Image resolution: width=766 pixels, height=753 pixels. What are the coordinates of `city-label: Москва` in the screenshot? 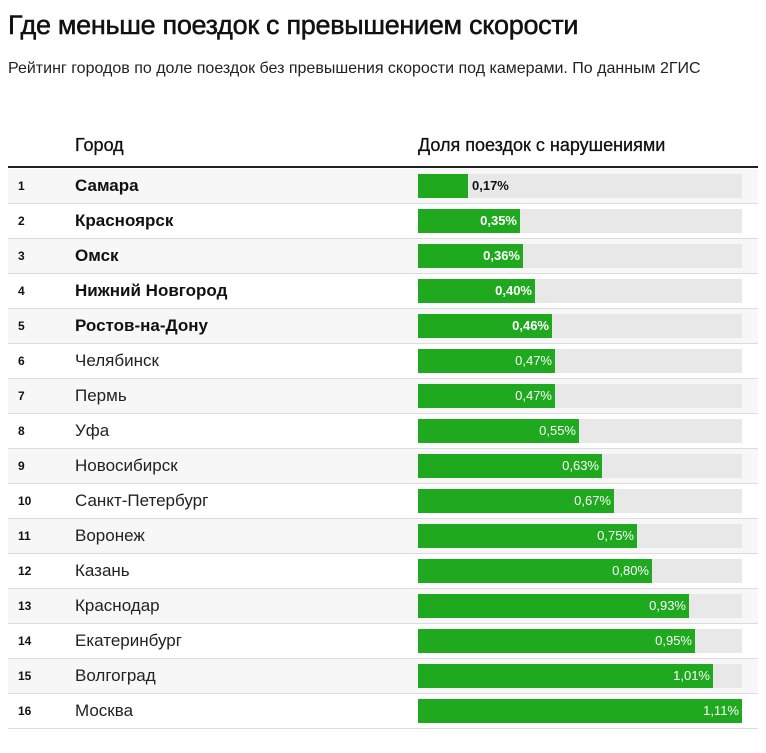 It's located at (104, 710).